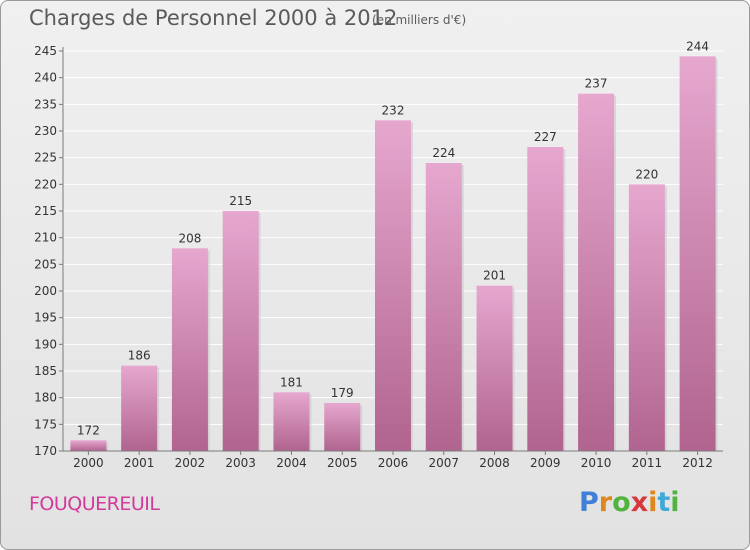 The height and width of the screenshot is (550, 750). I want to click on bar-value-label: 172, so click(88, 430).